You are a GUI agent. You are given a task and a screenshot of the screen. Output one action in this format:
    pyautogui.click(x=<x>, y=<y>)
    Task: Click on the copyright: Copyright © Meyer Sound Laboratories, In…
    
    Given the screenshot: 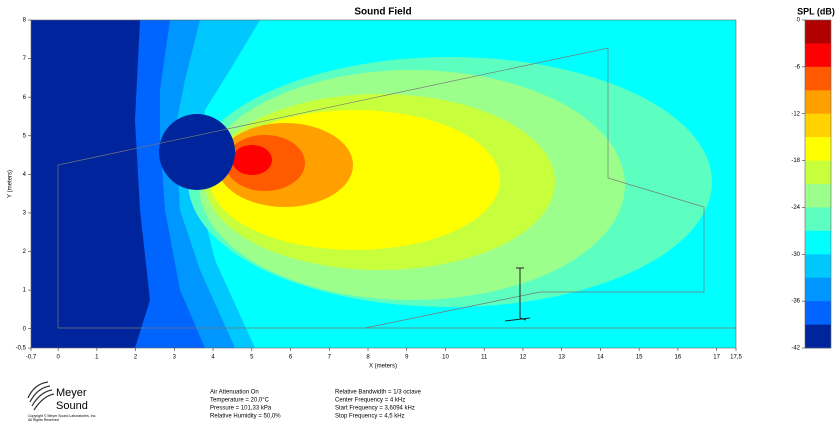 What is the action you would take?
    pyautogui.click(x=62, y=416)
    